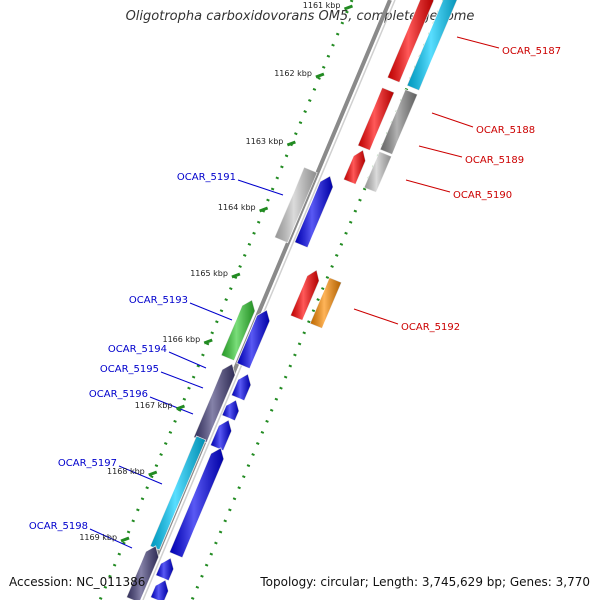  What do you see at coordinates (154, 405) in the screenshot?
I see `tick-label-7: 1167 kbp` at bounding box center [154, 405].